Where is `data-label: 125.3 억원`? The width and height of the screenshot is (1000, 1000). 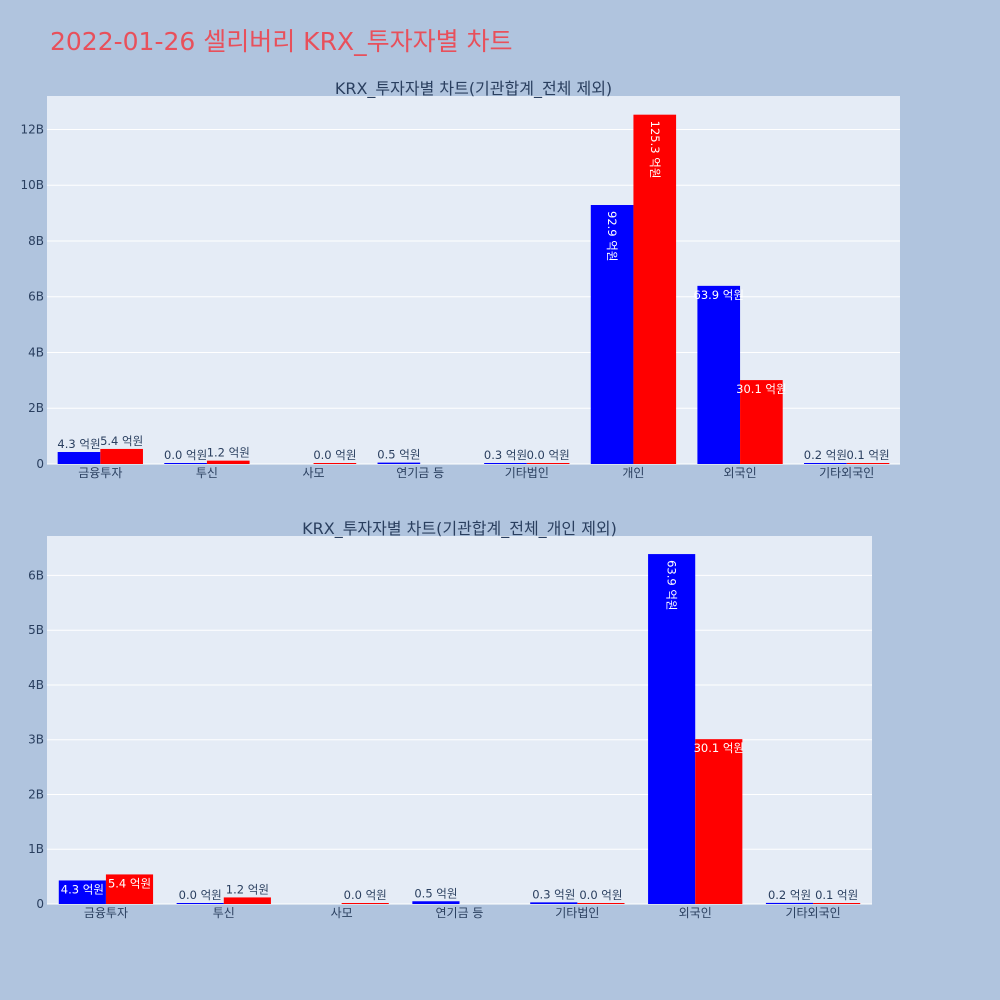
data-label: 125.3 억원 is located at coordinates (655, 150).